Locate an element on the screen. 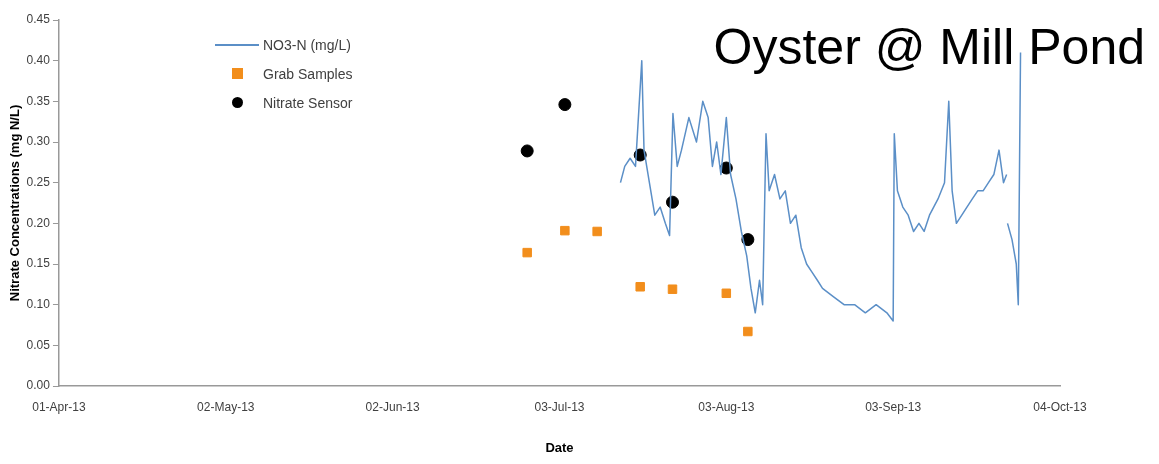 Image resolution: width=1159 pixels, height=464 pixels. y-axis-title: Nitrate Concentrations (mg N/L) is located at coordinates (15, 203).